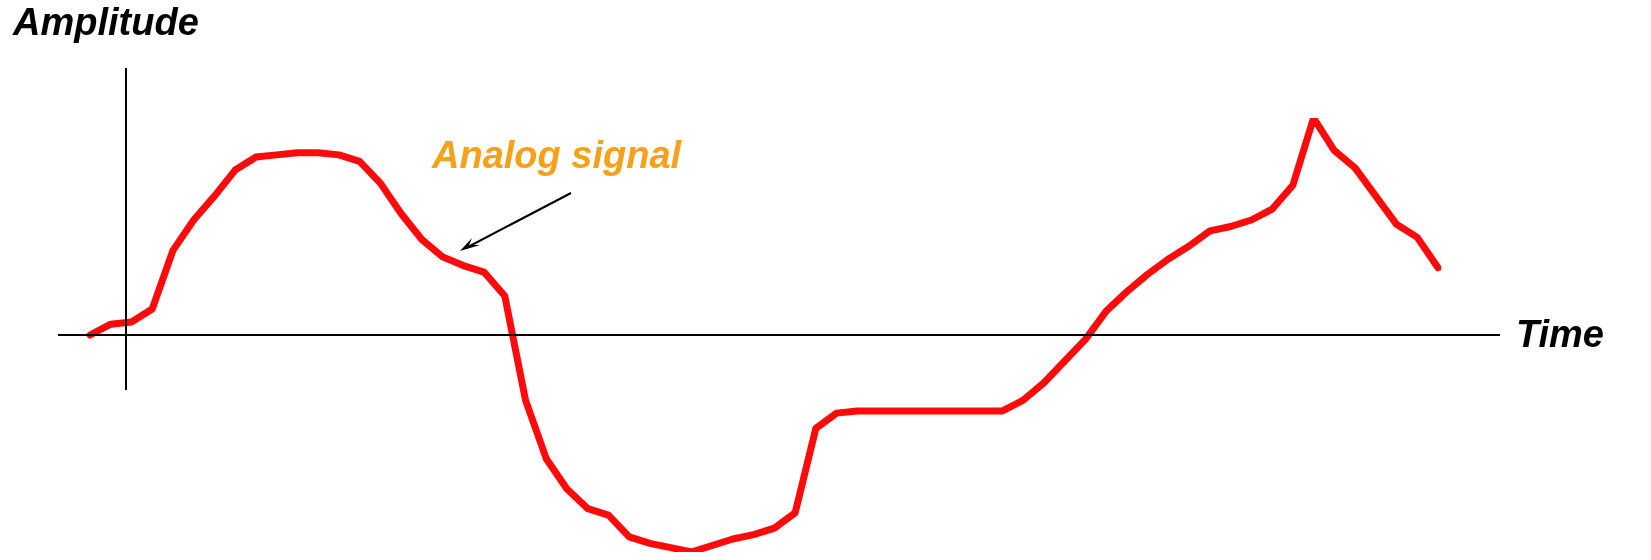 This screenshot has height=560, width=1651. I want to click on annotation: Analog signal, so click(557, 155).